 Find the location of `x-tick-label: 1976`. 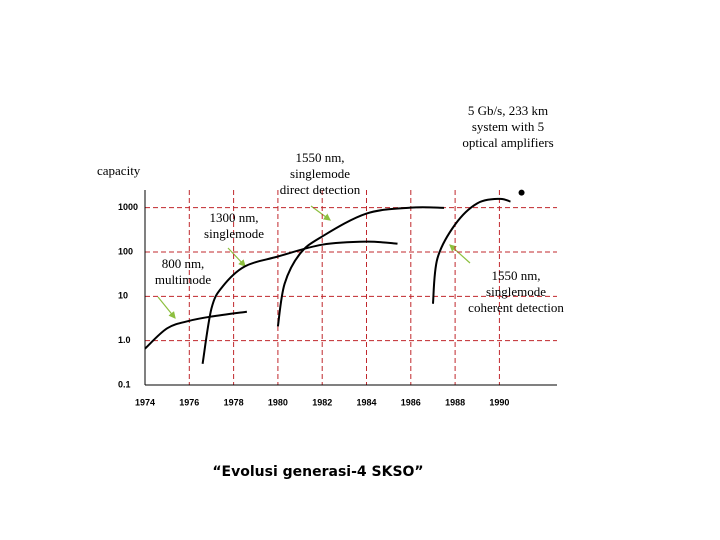

x-tick-label: 1976 is located at coordinates (189, 402).